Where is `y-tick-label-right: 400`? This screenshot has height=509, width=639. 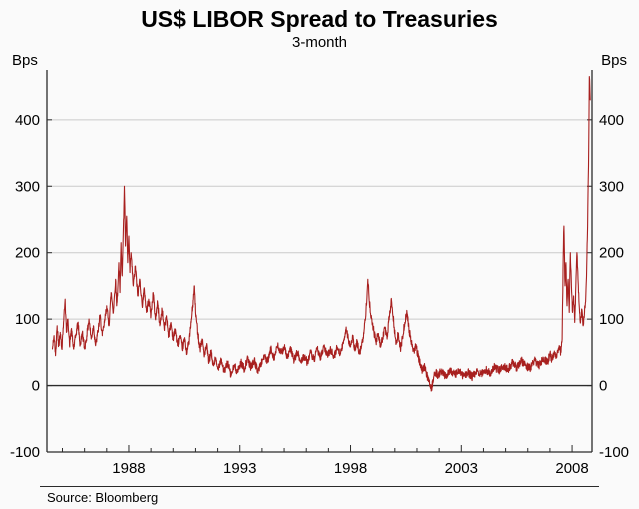
y-tick-label-right: 400 is located at coordinates (611, 120).